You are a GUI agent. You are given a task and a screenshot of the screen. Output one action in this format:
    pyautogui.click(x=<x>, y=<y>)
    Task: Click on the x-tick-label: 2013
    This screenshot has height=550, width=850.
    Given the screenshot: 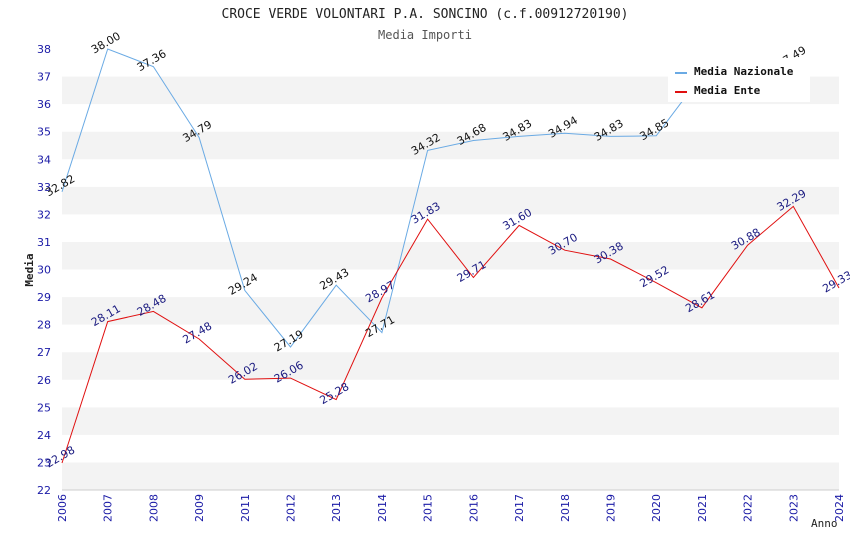 What is the action you would take?
    pyautogui.click(x=336, y=508)
    